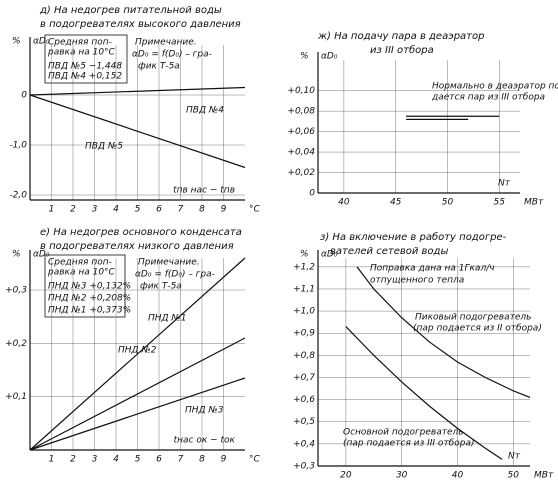 The height and width of the screenshot is (490, 558). I want to click on series-label: ПНД №3, so click(204, 411).